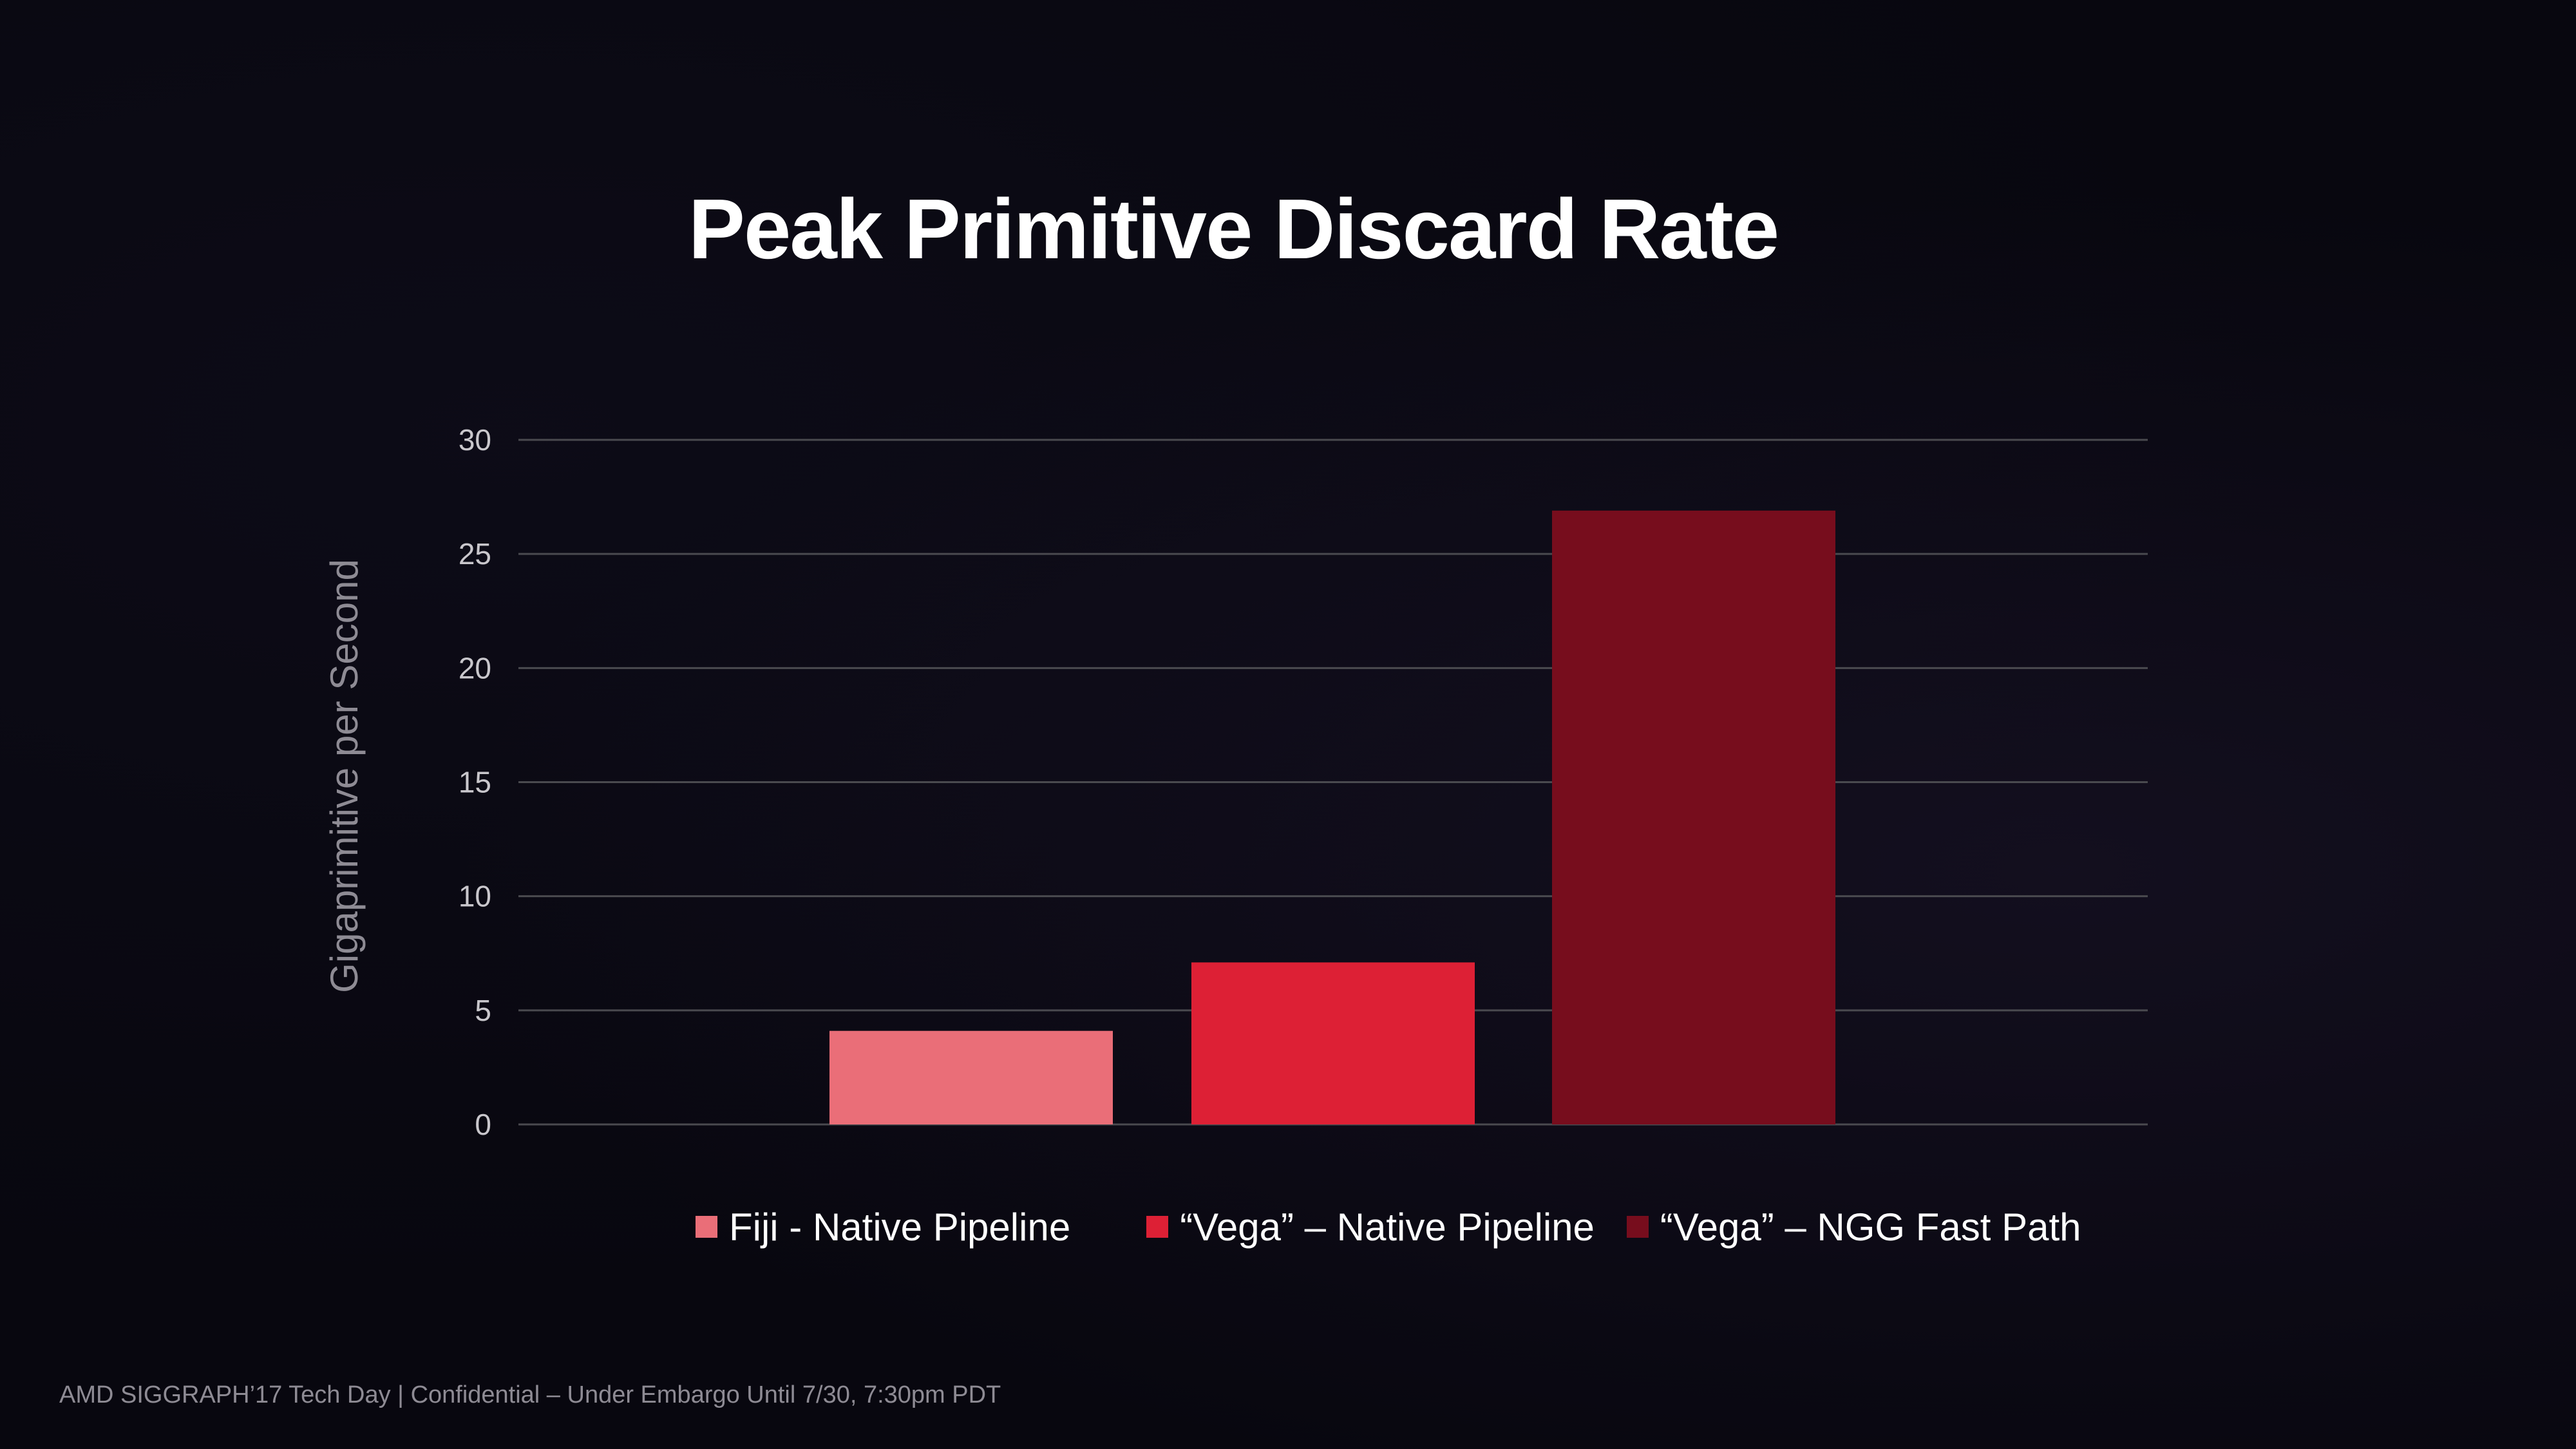 The image size is (2576, 1449). I want to click on legend-label: Fiji - Native Pipeline, so click(900, 1227).